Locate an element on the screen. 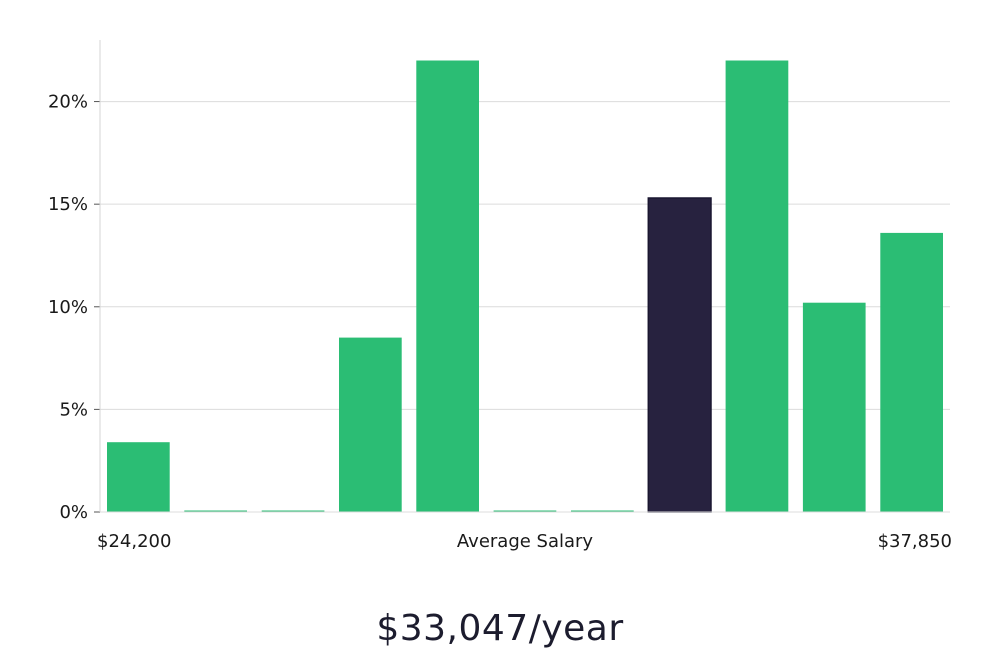  y-tick-label: 20% is located at coordinates (68, 102).